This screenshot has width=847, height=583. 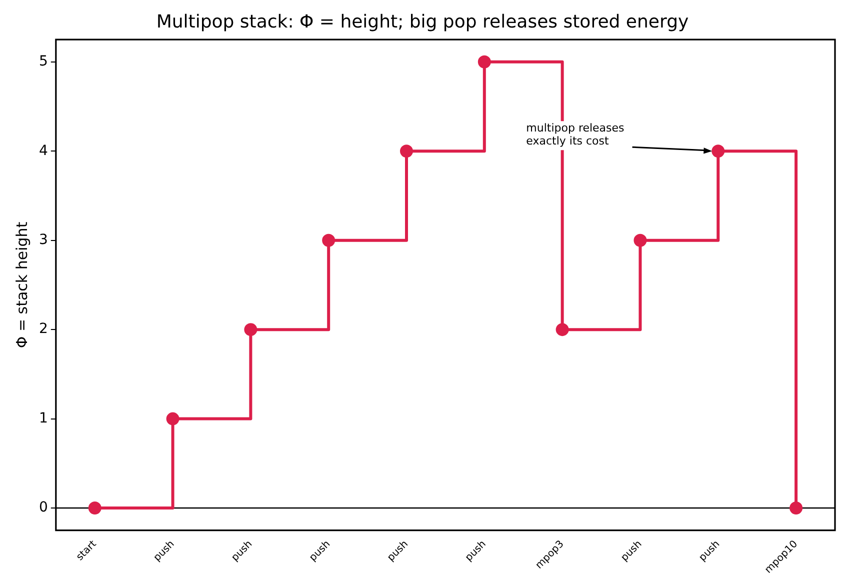 I want to click on y-tick-label: 2, so click(x=43, y=329).